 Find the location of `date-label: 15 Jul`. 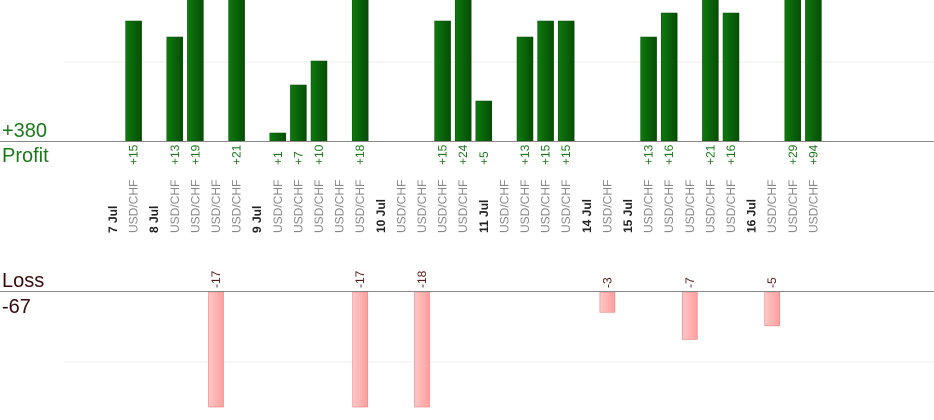

date-label: 15 Jul is located at coordinates (628, 216).